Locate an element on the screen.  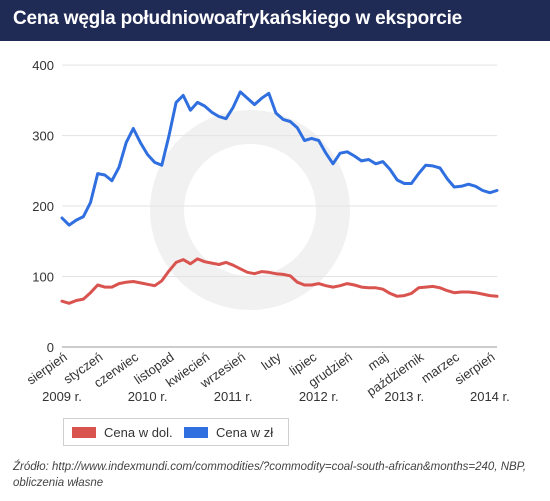
year-label: 2010 r. is located at coordinates (148, 396).